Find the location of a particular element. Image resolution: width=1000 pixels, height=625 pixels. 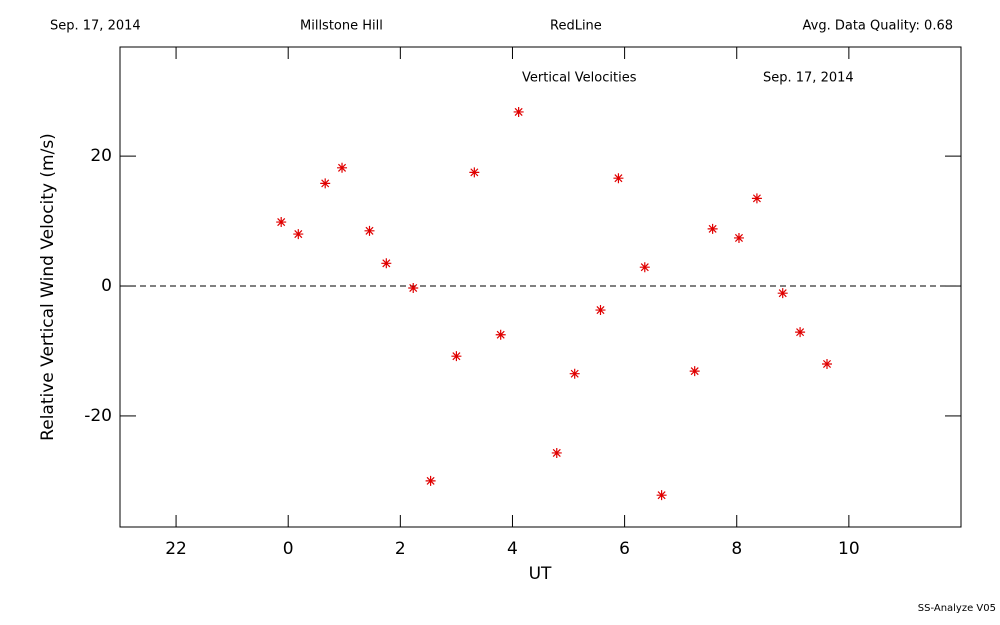

header-quality: Avg. Data Quality: 0.68 is located at coordinates (878, 26).